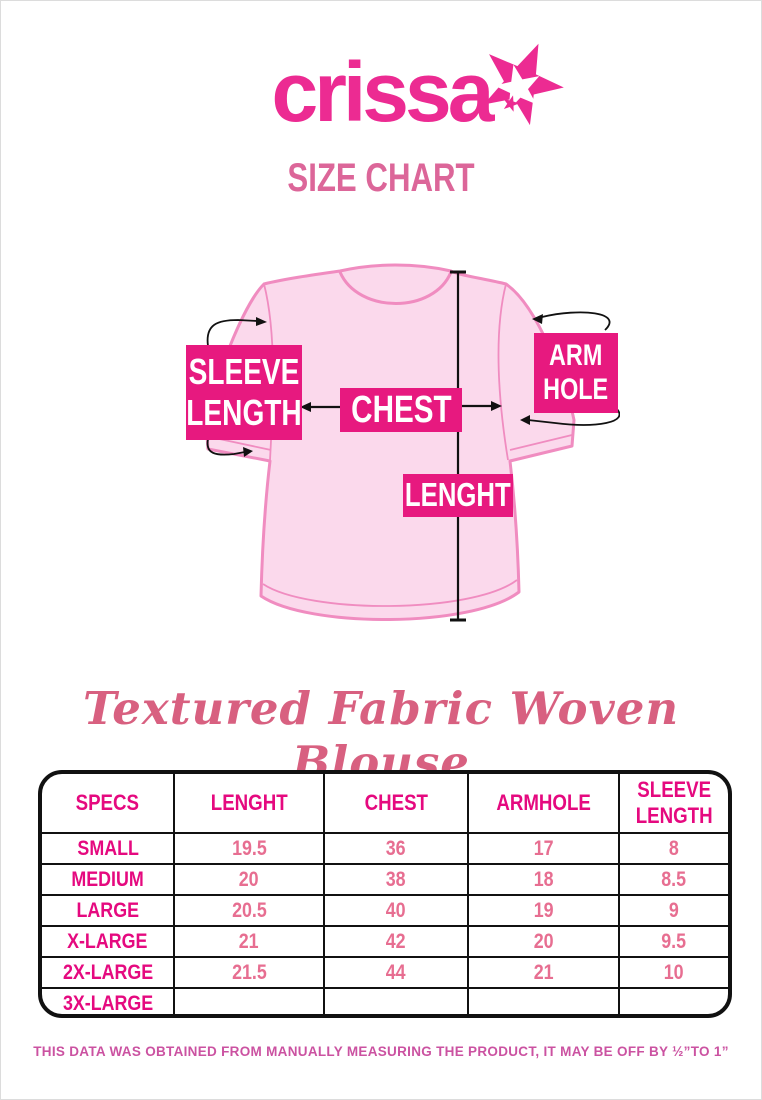 The width and height of the screenshot is (762, 1100). Describe the element at coordinates (381, 735) in the screenshot. I see `product-script-title: Textured Fabric Woven Blouse` at that location.